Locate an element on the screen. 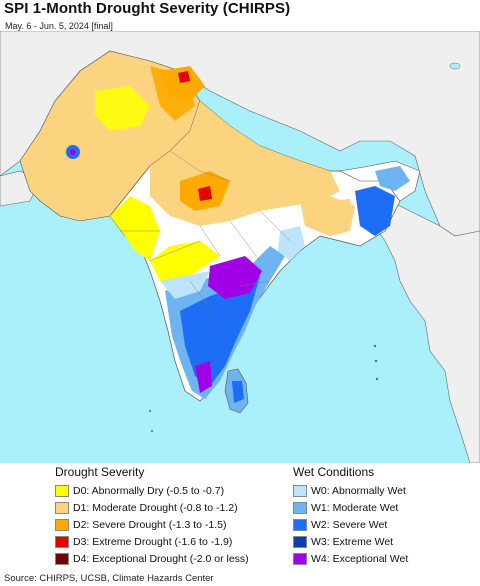  region-pakistan-d0 is located at coordinates (122, 108).